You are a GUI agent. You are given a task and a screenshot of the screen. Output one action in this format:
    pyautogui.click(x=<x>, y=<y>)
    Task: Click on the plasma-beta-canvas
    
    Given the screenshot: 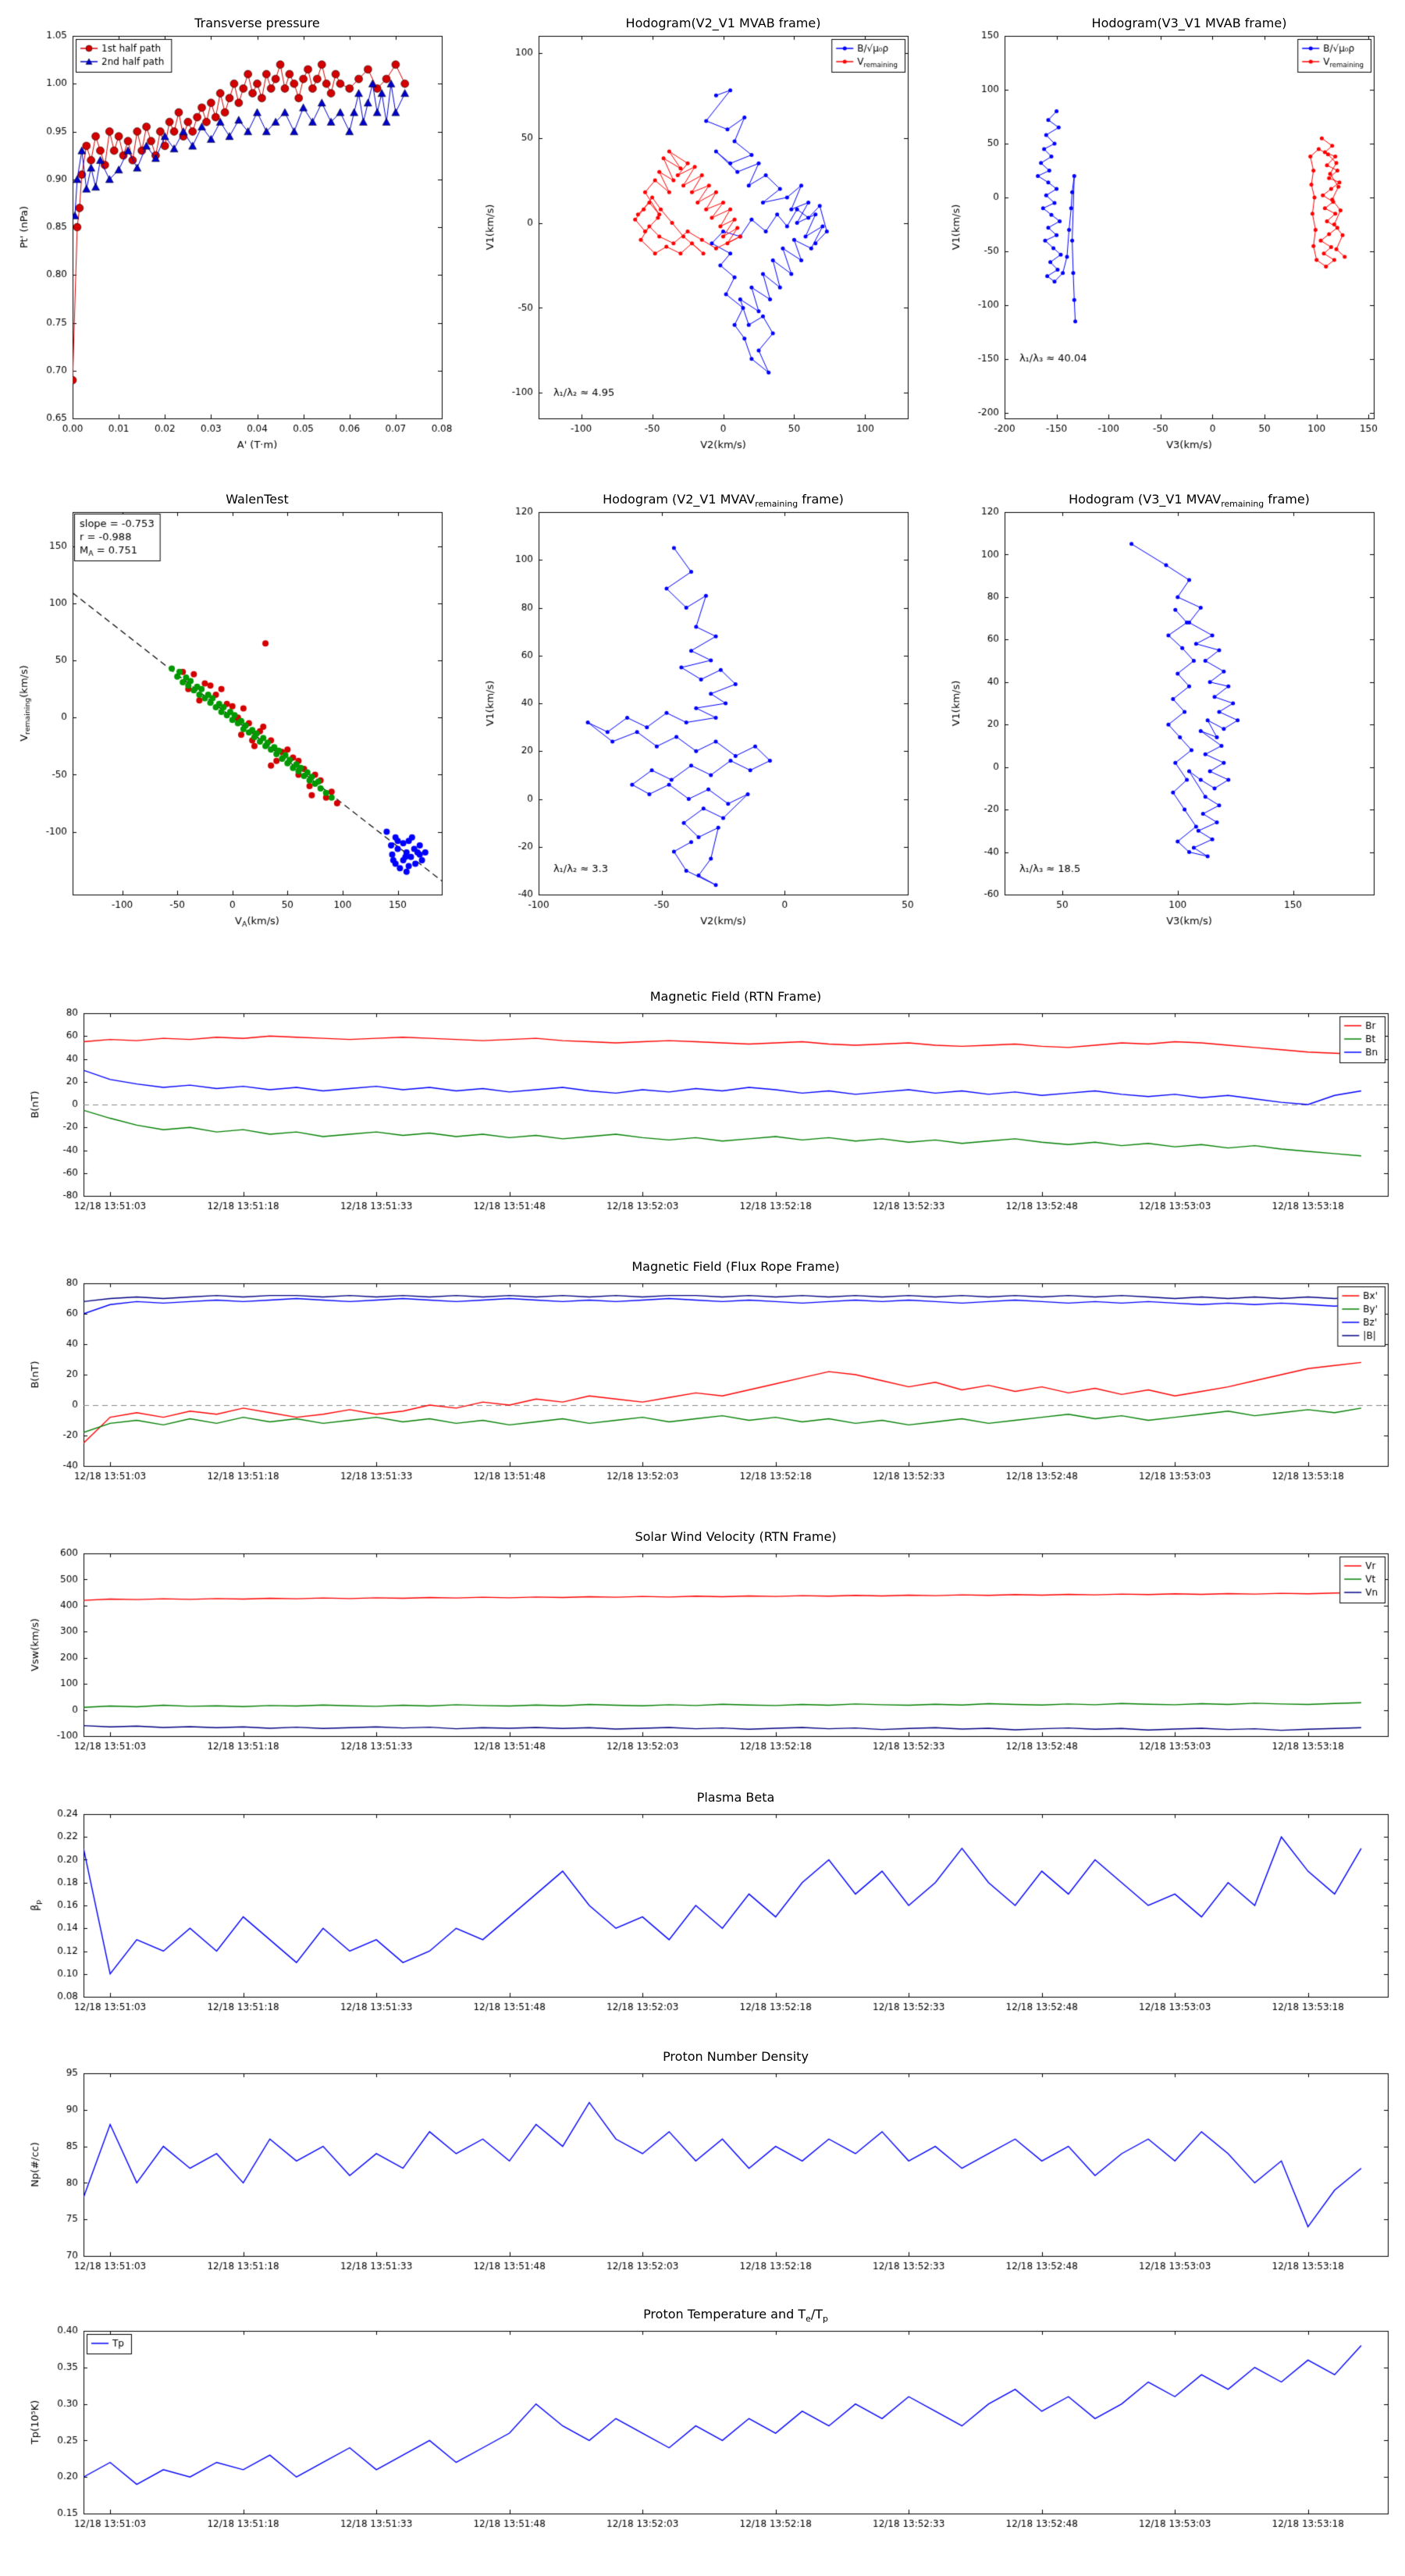 What is the action you would take?
    pyautogui.click(x=703, y=1909)
    